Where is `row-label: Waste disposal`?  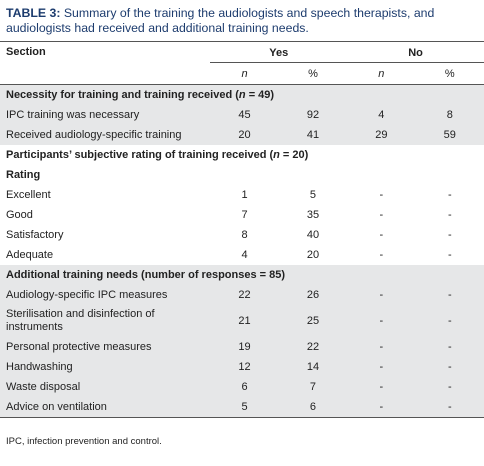
row-label: Waste disposal is located at coordinates (105, 387).